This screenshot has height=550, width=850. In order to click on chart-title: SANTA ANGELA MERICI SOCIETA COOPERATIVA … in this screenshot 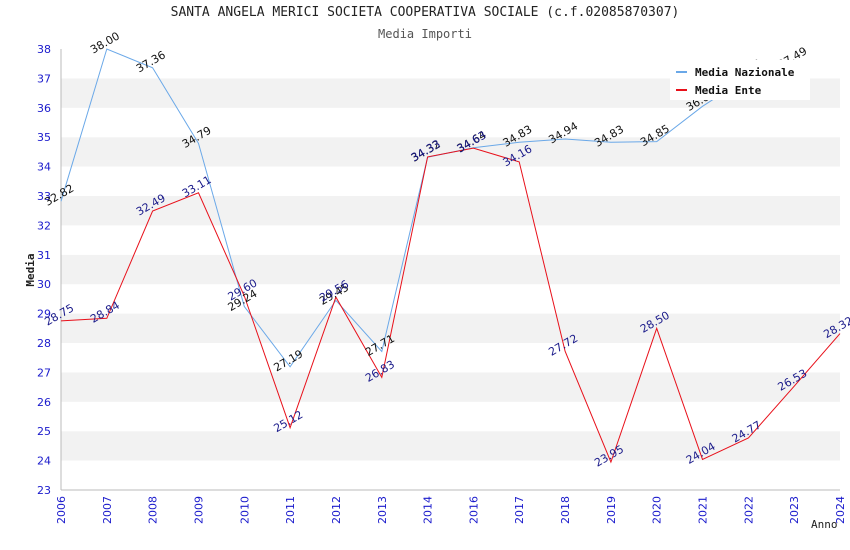, I will do `click(425, 12)`.